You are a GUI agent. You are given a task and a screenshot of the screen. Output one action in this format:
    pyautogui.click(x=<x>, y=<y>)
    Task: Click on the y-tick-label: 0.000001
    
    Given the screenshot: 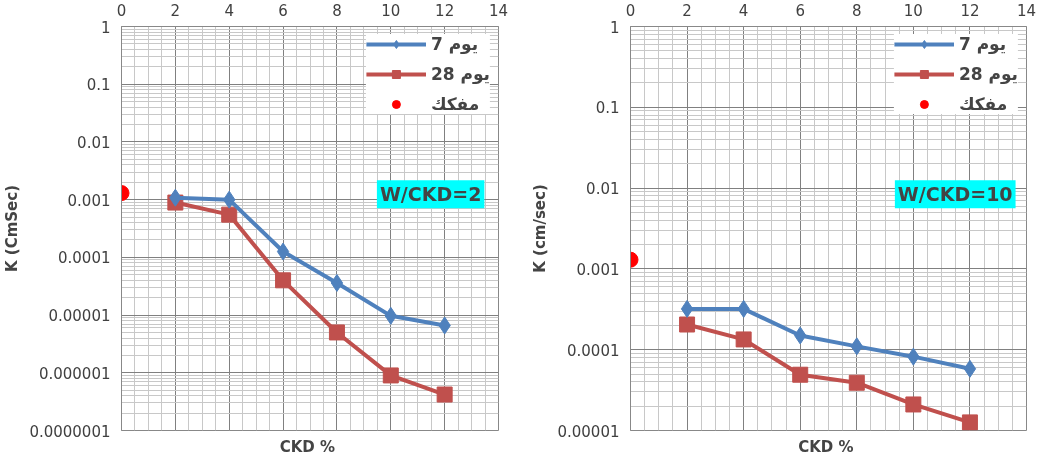 What is the action you would take?
    pyautogui.click(x=74, y=373)
    